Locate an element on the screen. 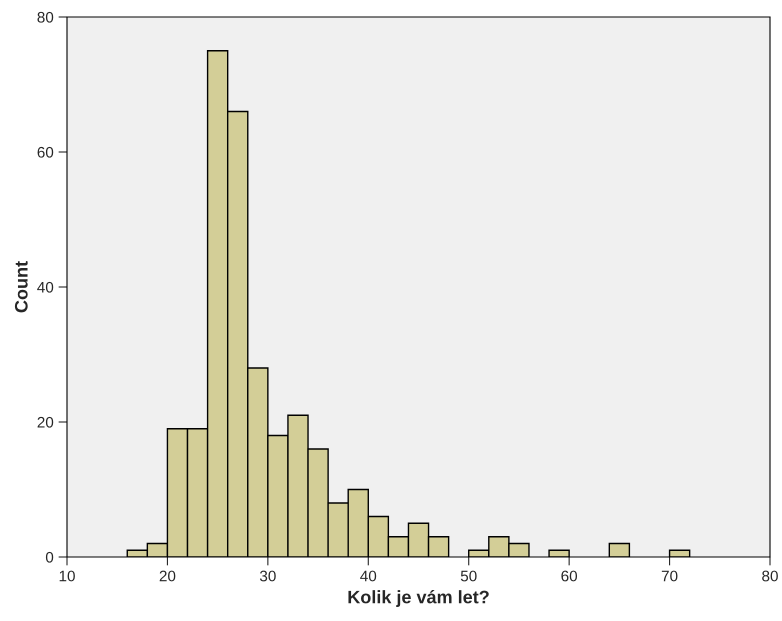 The width and height of the screenshot is (782, 621). x-tick-label: 30 is located at coordinates (268, 576).